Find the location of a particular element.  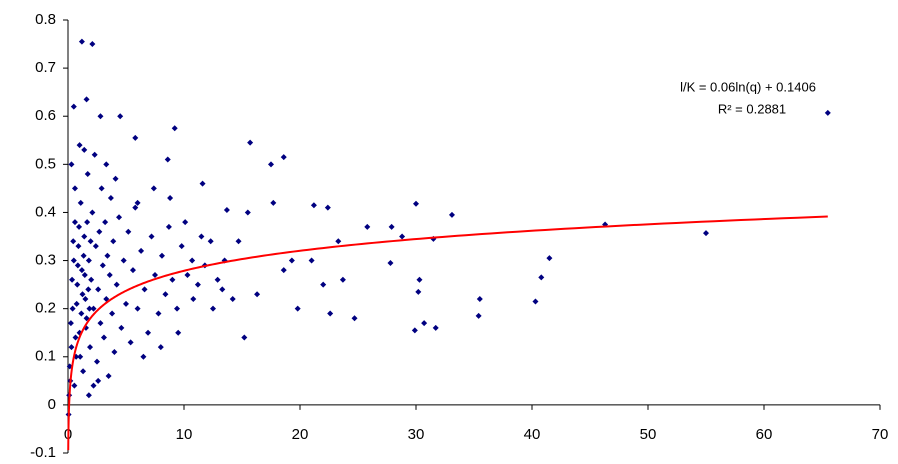

y-tick-label: 0.4 is located at coordinates (45, 211).